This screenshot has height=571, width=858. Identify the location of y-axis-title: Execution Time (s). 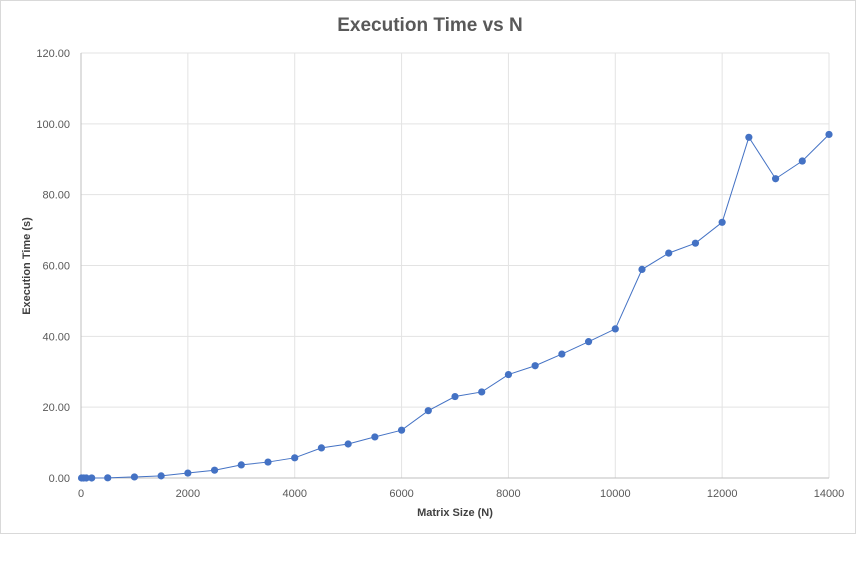
(27, 266).